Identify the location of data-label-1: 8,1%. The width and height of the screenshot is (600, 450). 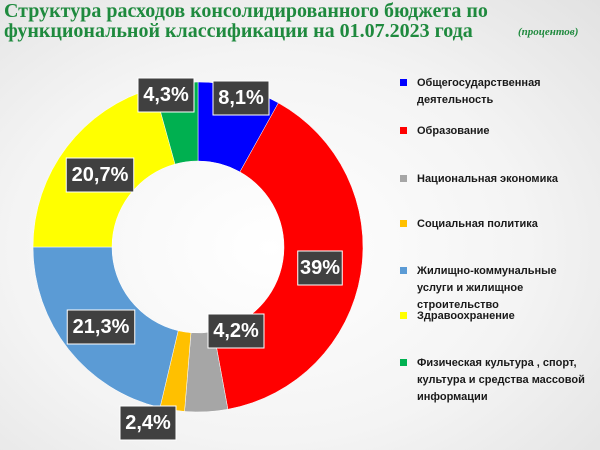
(241, 98).